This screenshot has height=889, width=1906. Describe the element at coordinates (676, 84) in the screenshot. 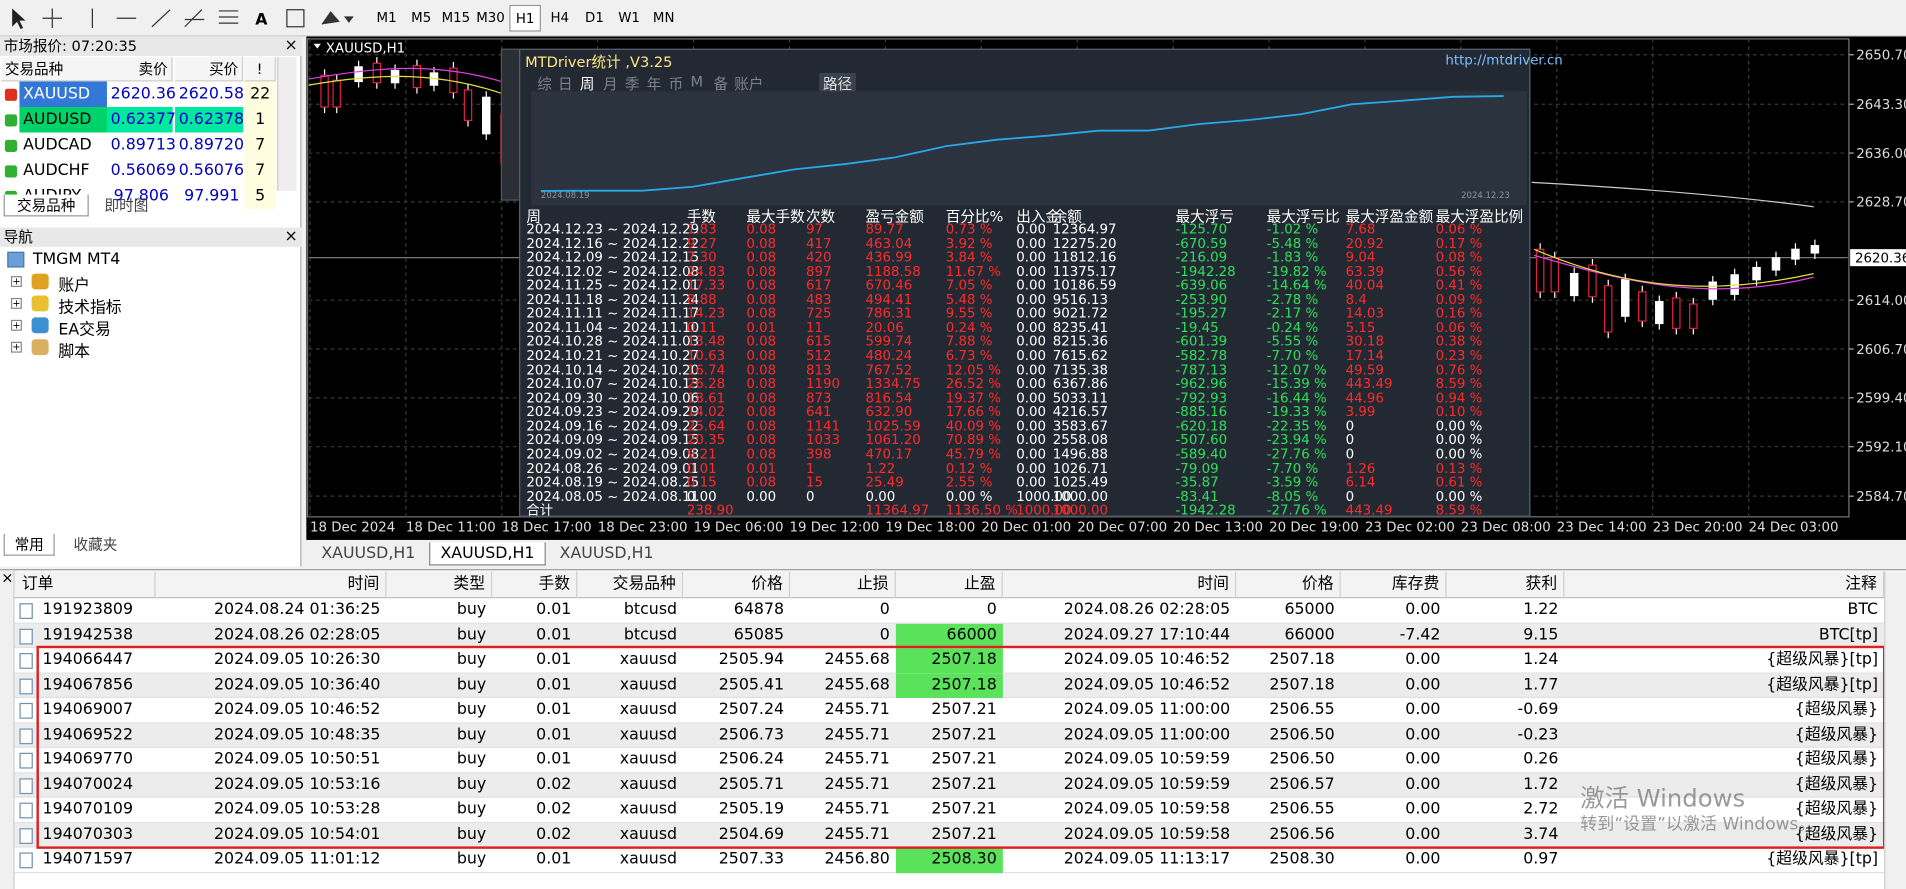

I see `stats-tab: 币` at that location.